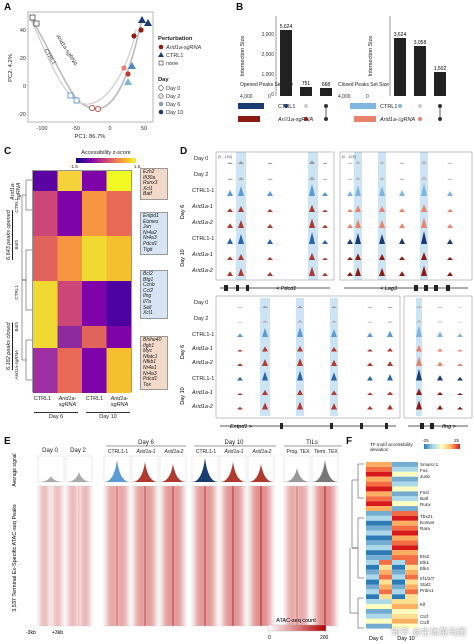 The width and height of the screenshot is (474, 644). Describe the element at coordinates (57, 633) in the screenshot. I see `xtick-right: +3kb` at that location.